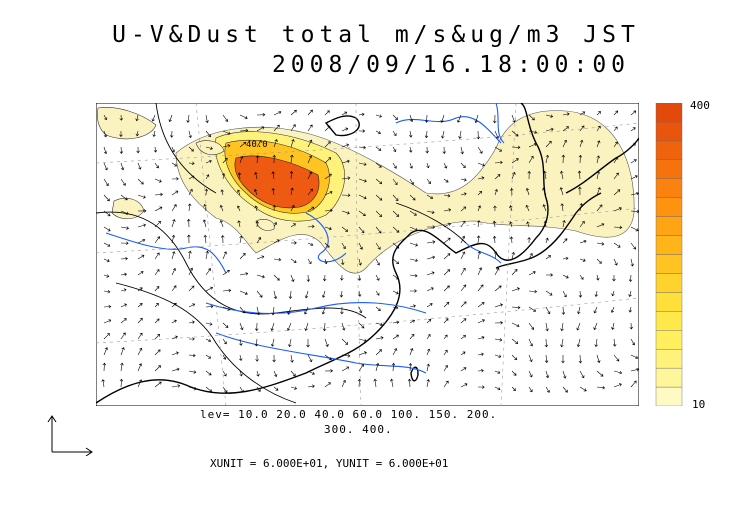 The width and height of the screenshot is (752, 532). I want to click on plot-timestamp: 2008/09/16.18:00:00, so click(451, 65).